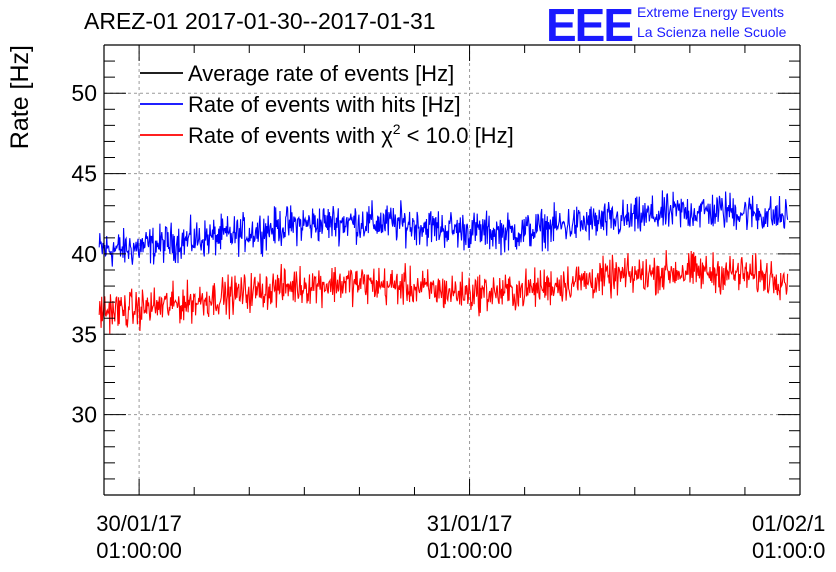 This screenshot has width=836, height=572. I want to click on x-tick-label-date: 31/01/17, so click(470, 523).